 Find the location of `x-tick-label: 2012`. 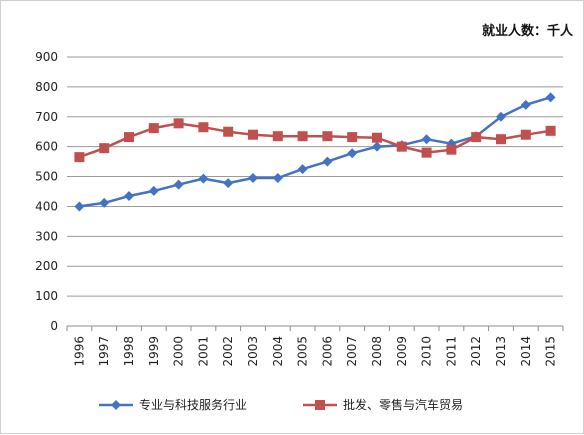

x-tick-label: 2012 is located at coordinates (476, 351).